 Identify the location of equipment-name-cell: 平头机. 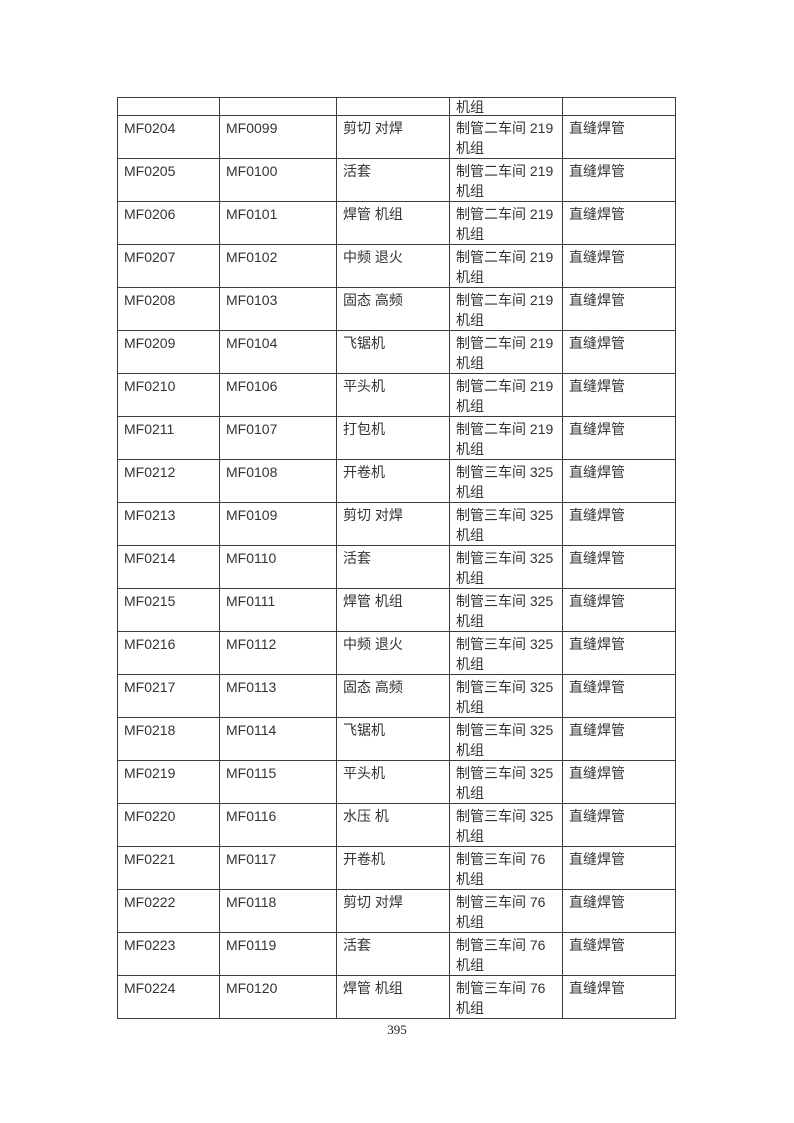
(393, 395).